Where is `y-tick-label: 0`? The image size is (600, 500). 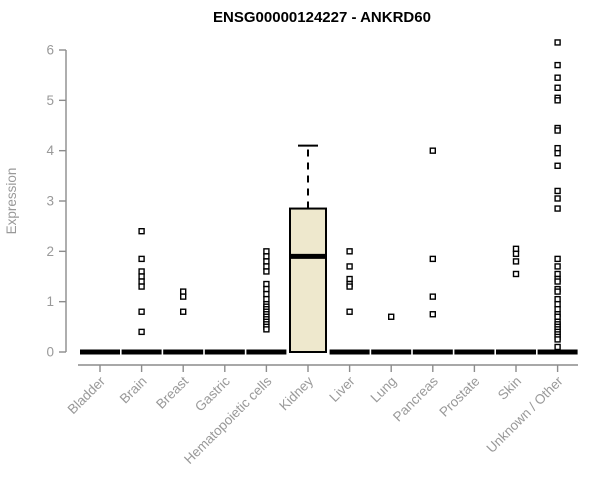 y-tick-label: 0 is located at coordinates (50, 352).